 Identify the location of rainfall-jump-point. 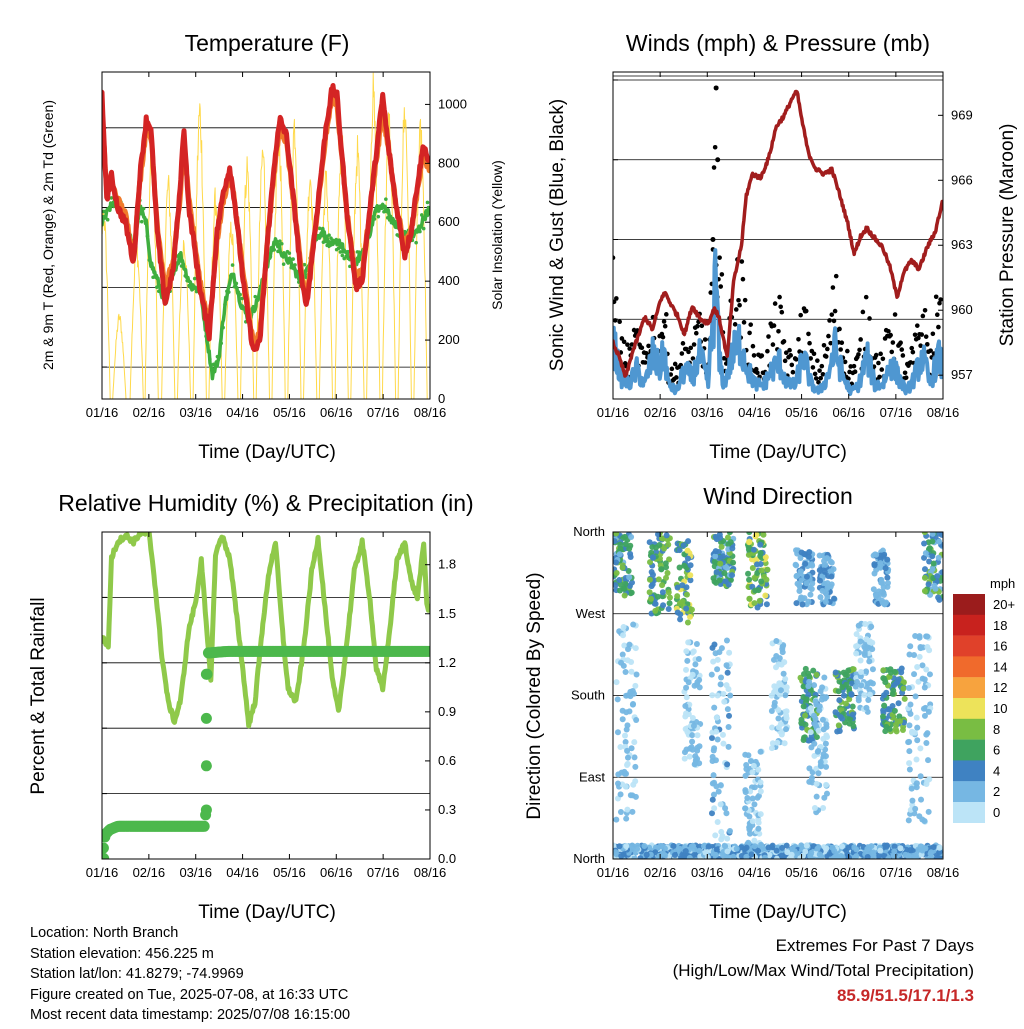
(206, 674).